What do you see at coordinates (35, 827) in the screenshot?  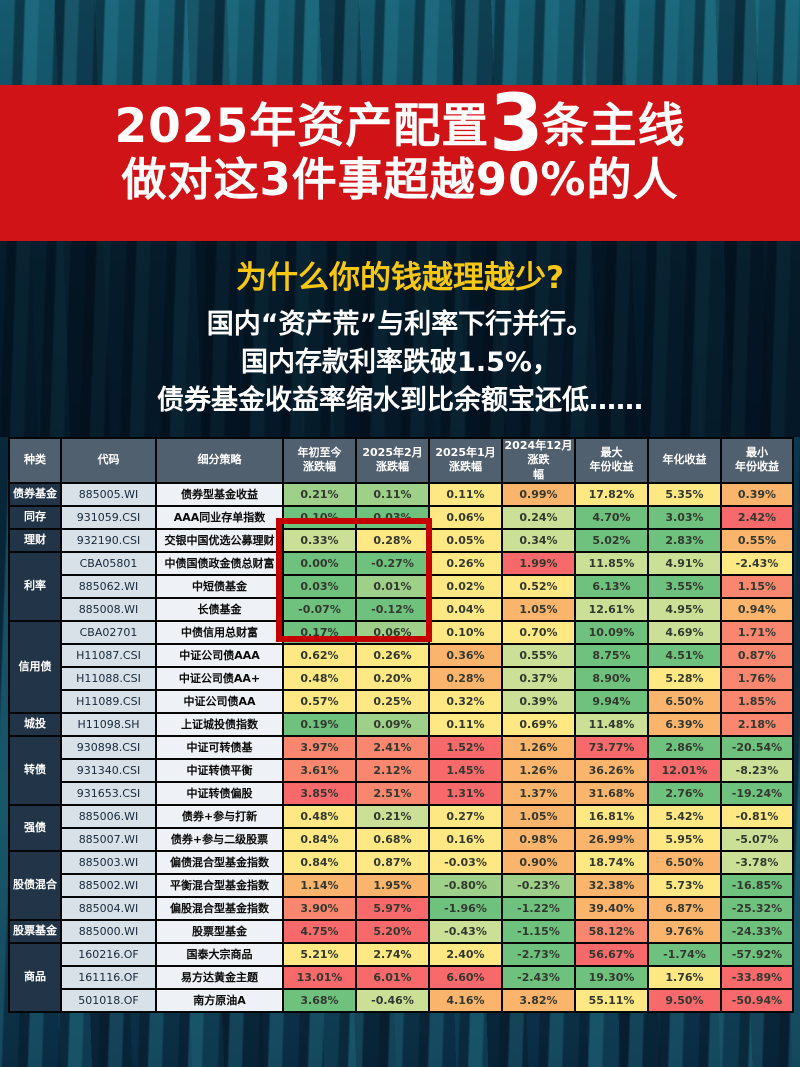 I see `category-cell: 强债` at bounding box center [35, 827].